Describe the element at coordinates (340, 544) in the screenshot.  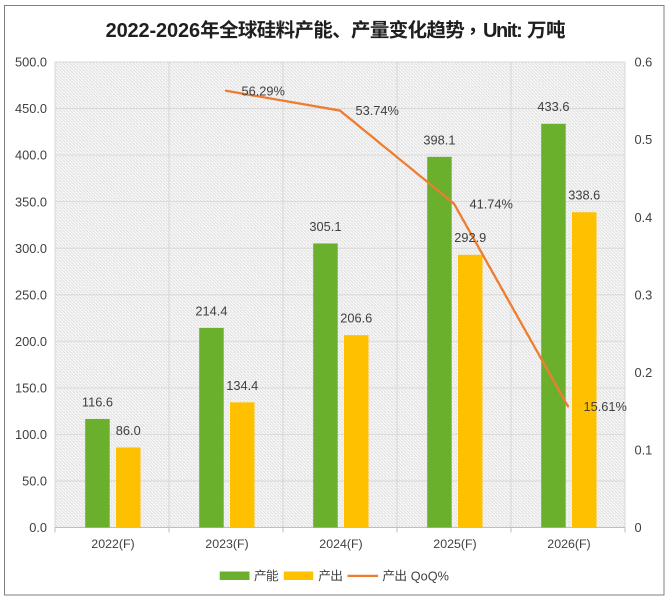
I see `svg-text: 2024(F)` at that location.